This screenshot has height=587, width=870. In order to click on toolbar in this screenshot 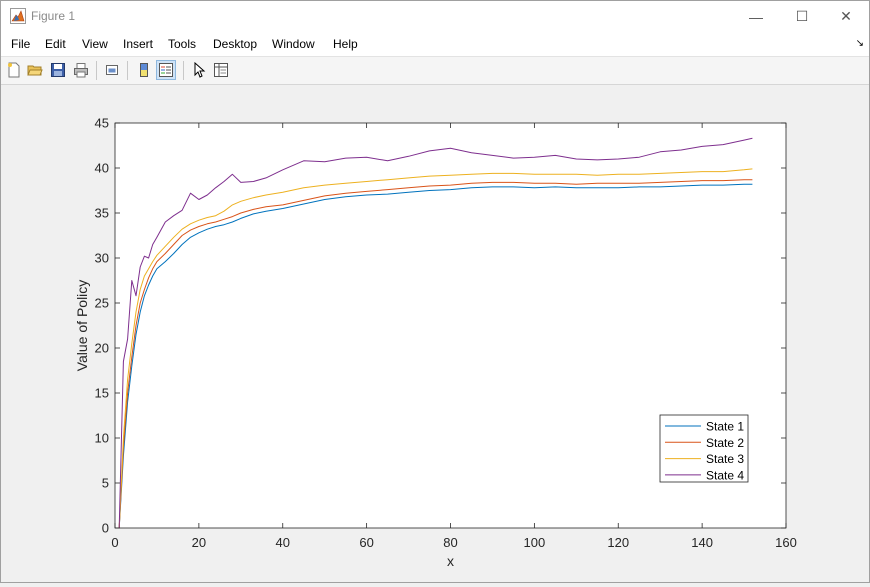, I will do `click(435, 71)`.